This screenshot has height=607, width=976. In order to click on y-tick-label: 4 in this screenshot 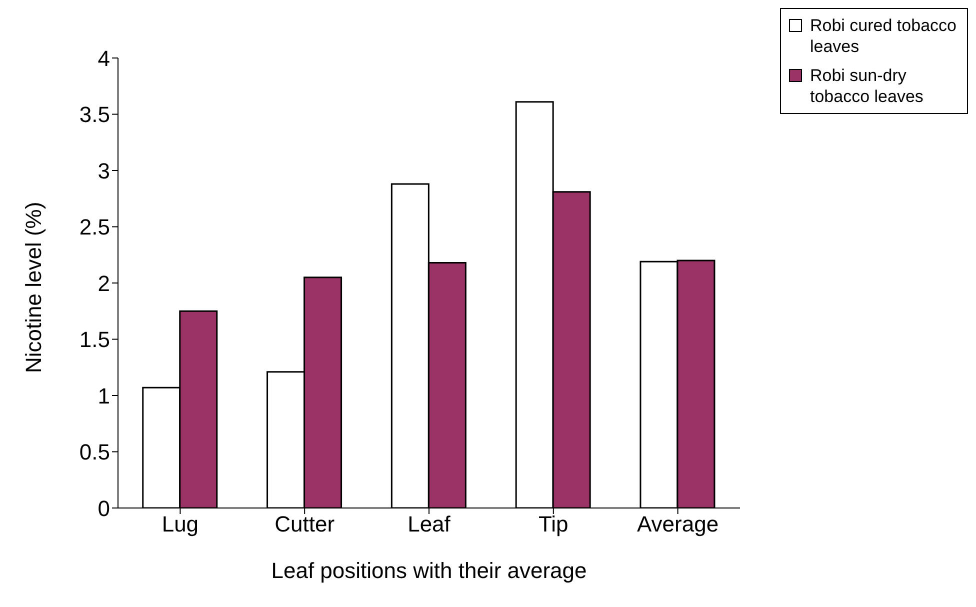, I will do `click(104, 58)`.